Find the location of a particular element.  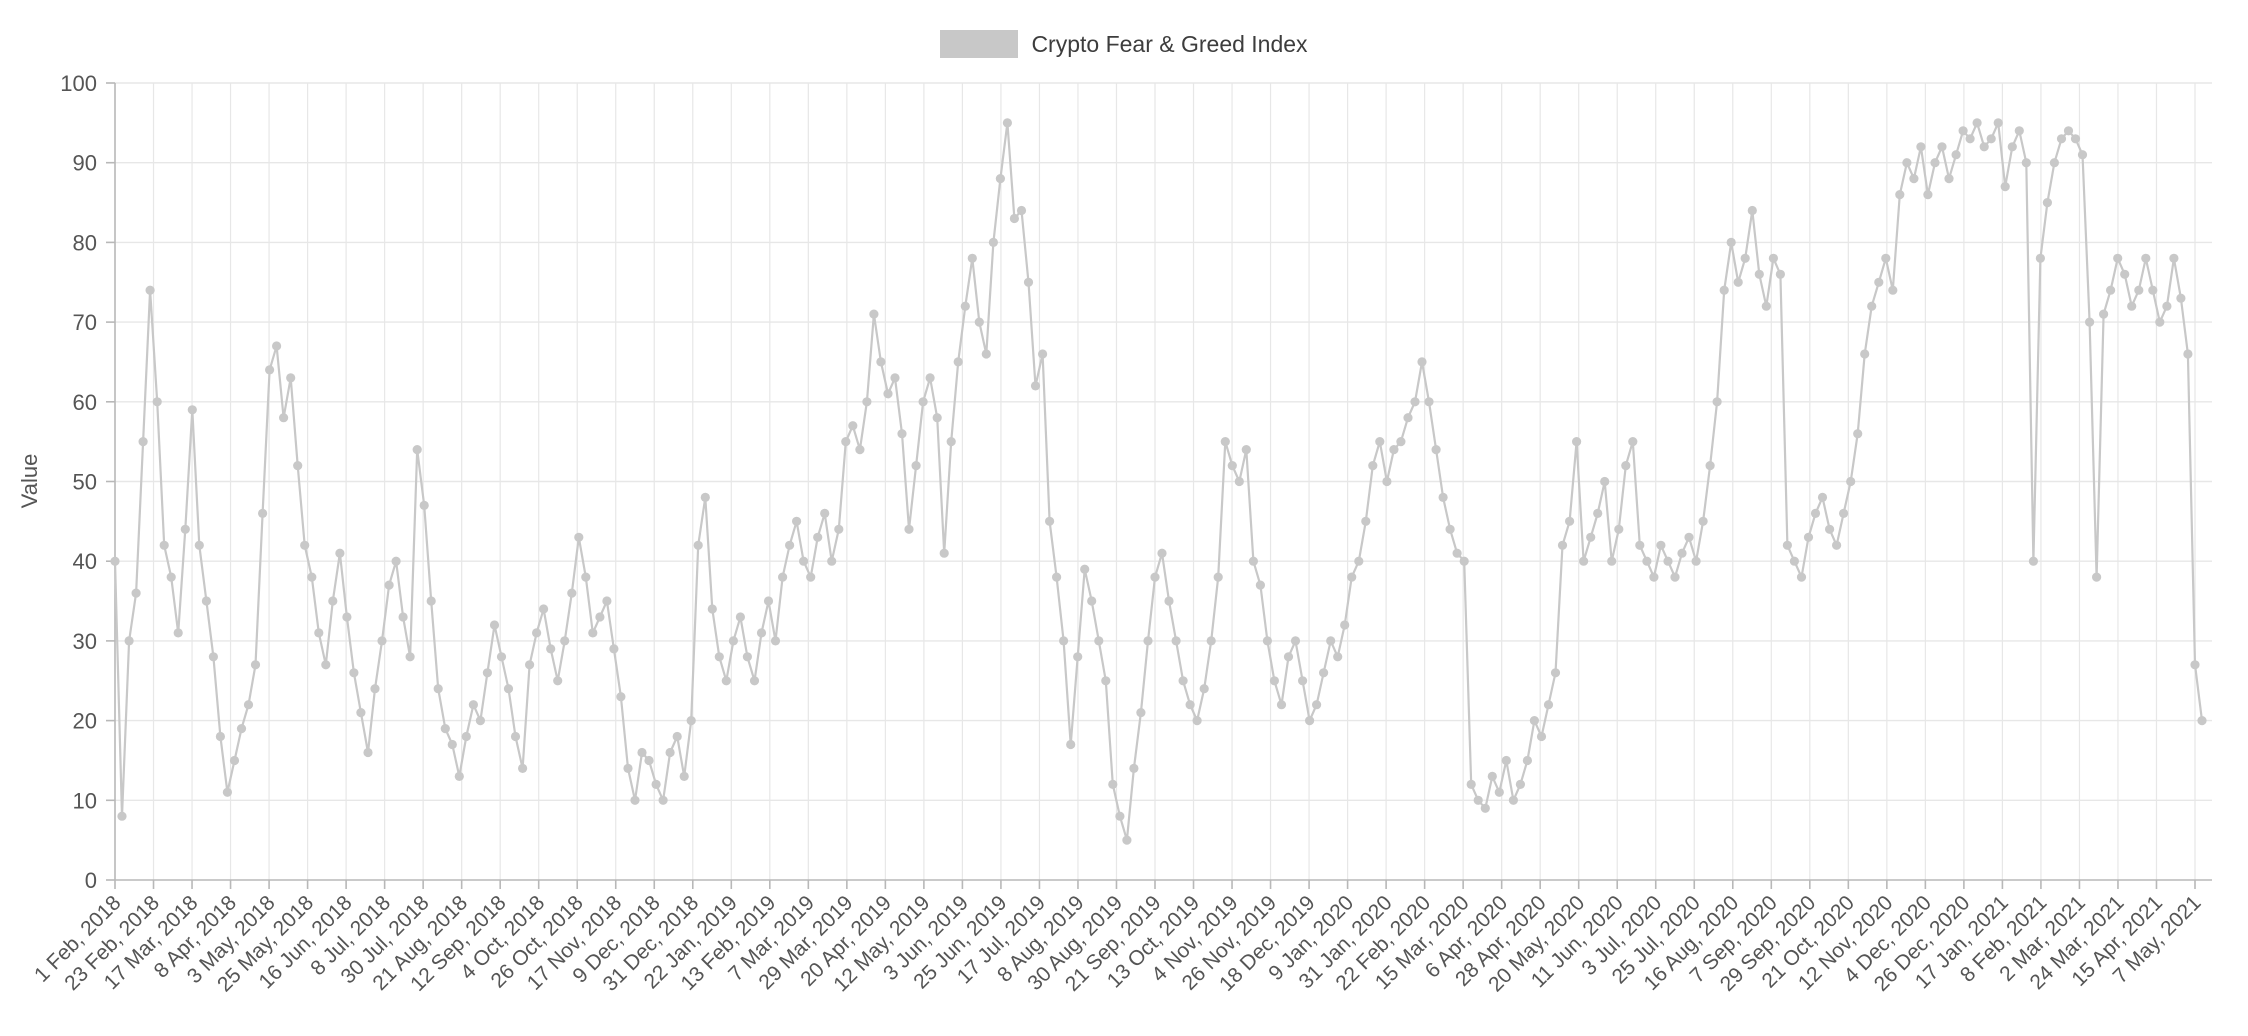

chart-legend: Crypto Fear & Greed Index is located at coordinates (1124, 44).